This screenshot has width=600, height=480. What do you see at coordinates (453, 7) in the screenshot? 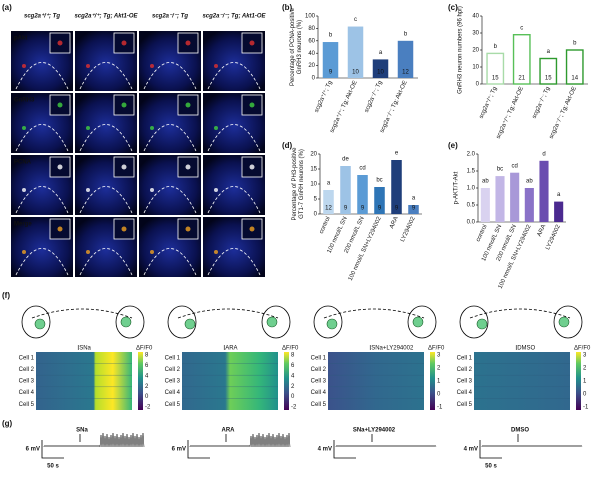
I see `panel-label: (c)` at bounding box center [453, 7].